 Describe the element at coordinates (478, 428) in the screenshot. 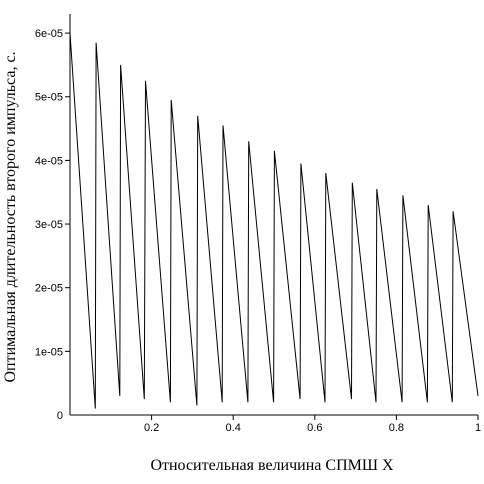

I see `x-tick-label: 1` at that location.